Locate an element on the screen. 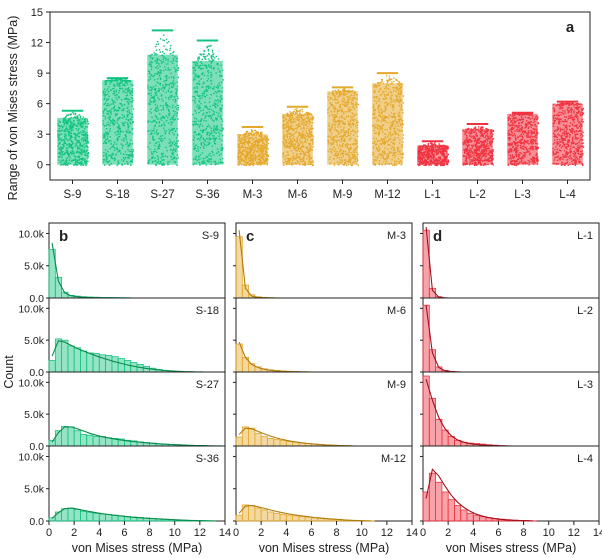 The image size is (602, 558). x-tick-label-M-12: M-12 is located at coordinates (387, 195).